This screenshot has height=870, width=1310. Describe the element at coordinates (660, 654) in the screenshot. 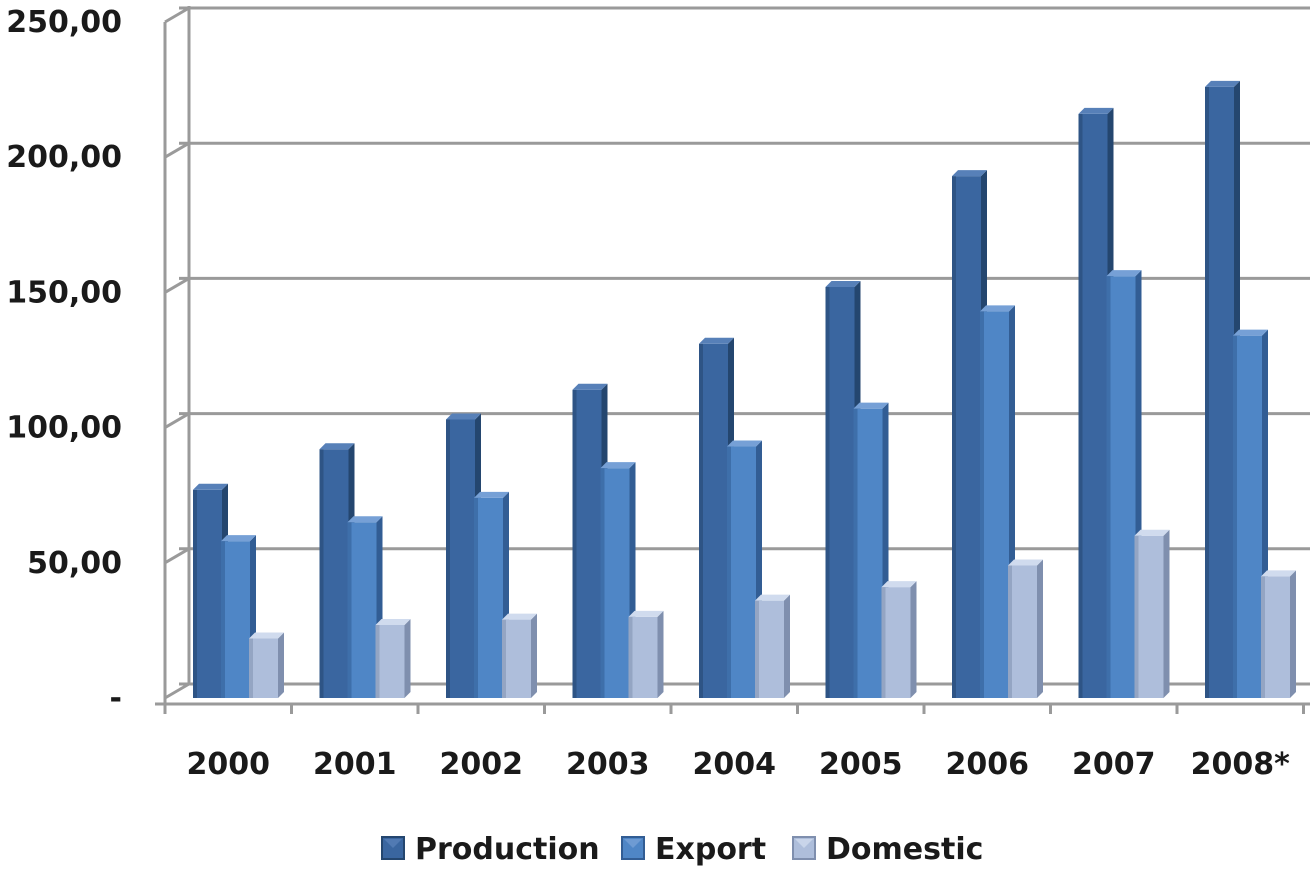

I see `bar-domestic-2003-side` at that location.